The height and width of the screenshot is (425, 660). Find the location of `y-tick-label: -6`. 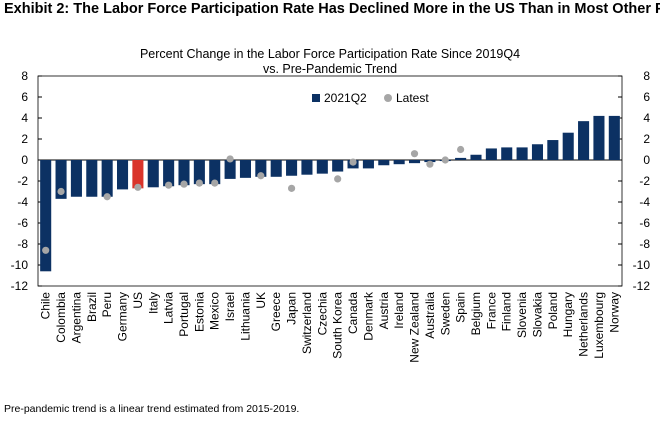

y-tick-label: -6 is located at coordinates (22, 223).